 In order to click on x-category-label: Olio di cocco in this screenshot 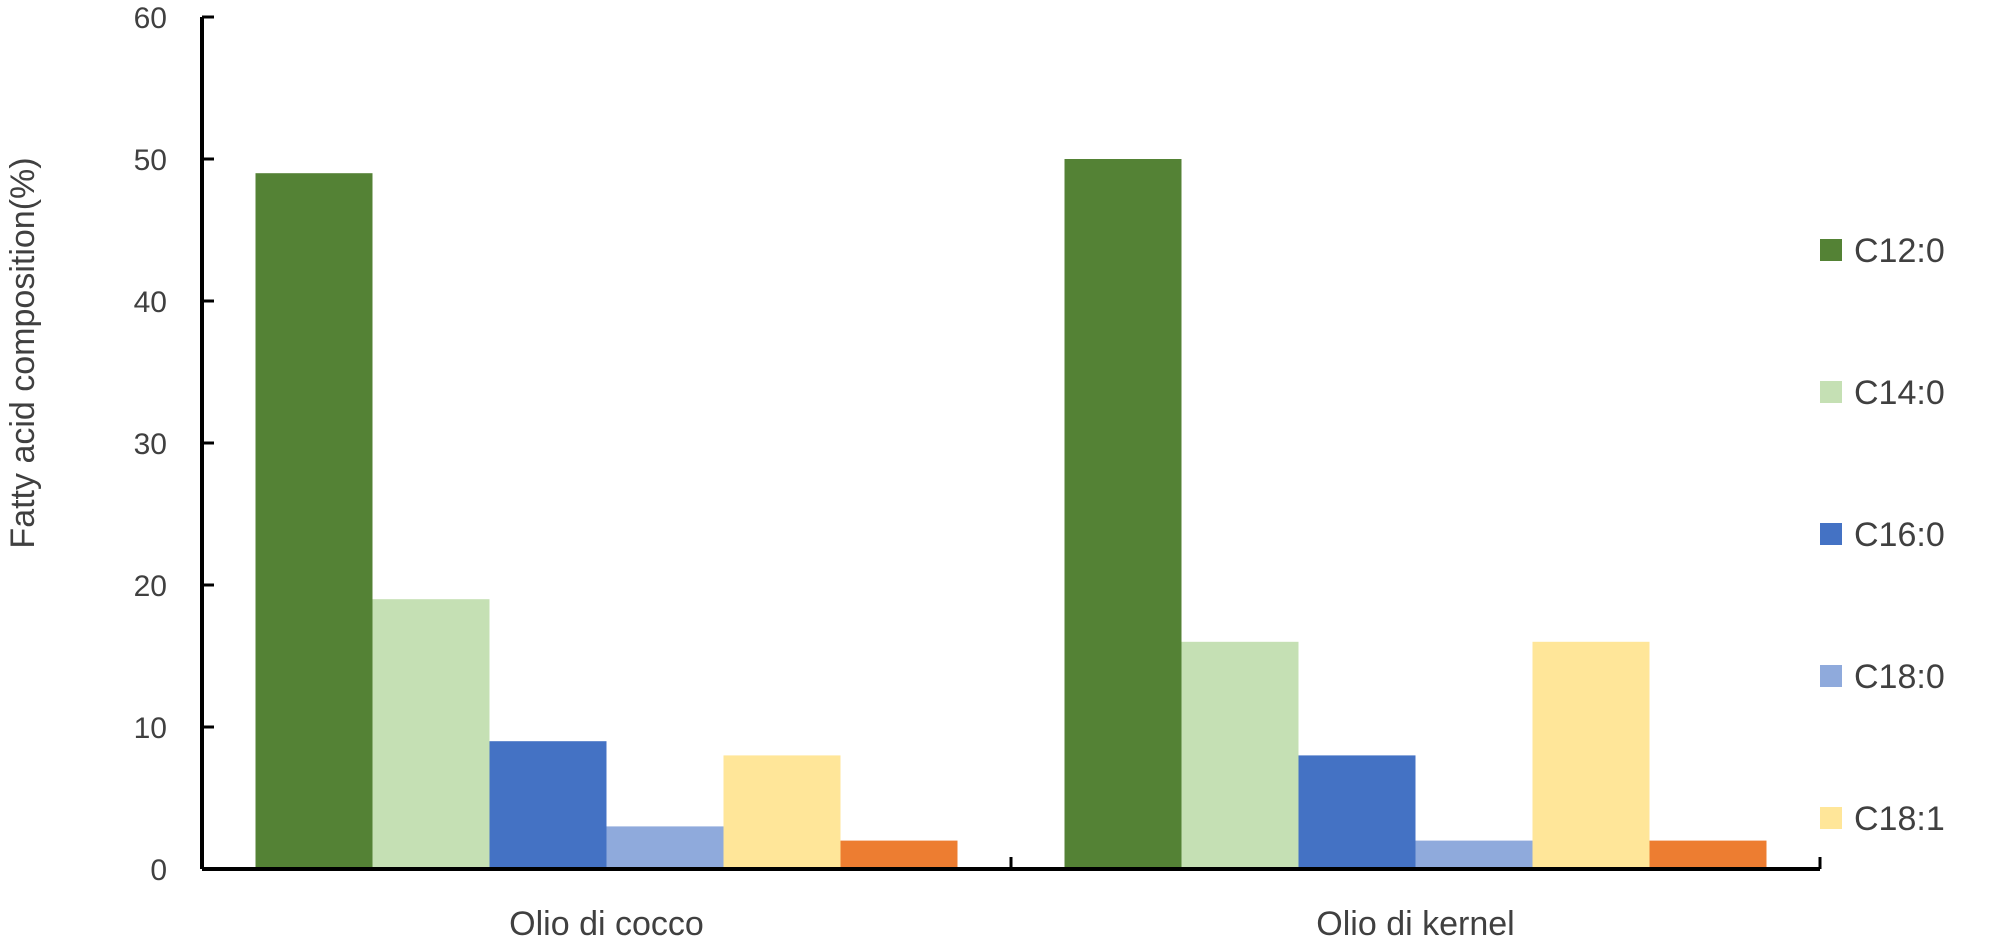, I will do `click(606, 924)`.